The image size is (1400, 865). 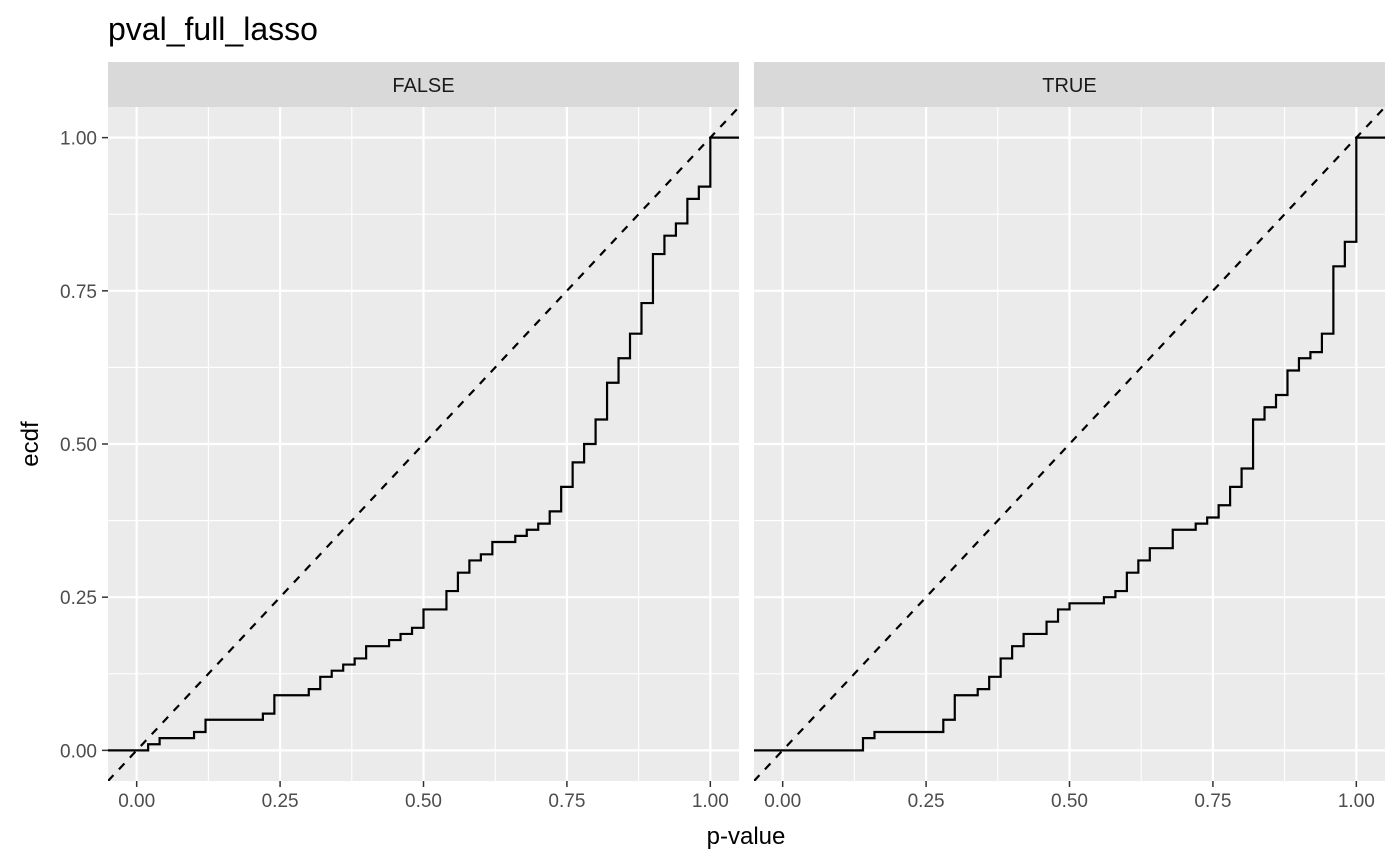 What do you see at coordinates (78, 445) in the screenshot?
I see `y-tick-label: 0.50` at bounding box center [78, 445].